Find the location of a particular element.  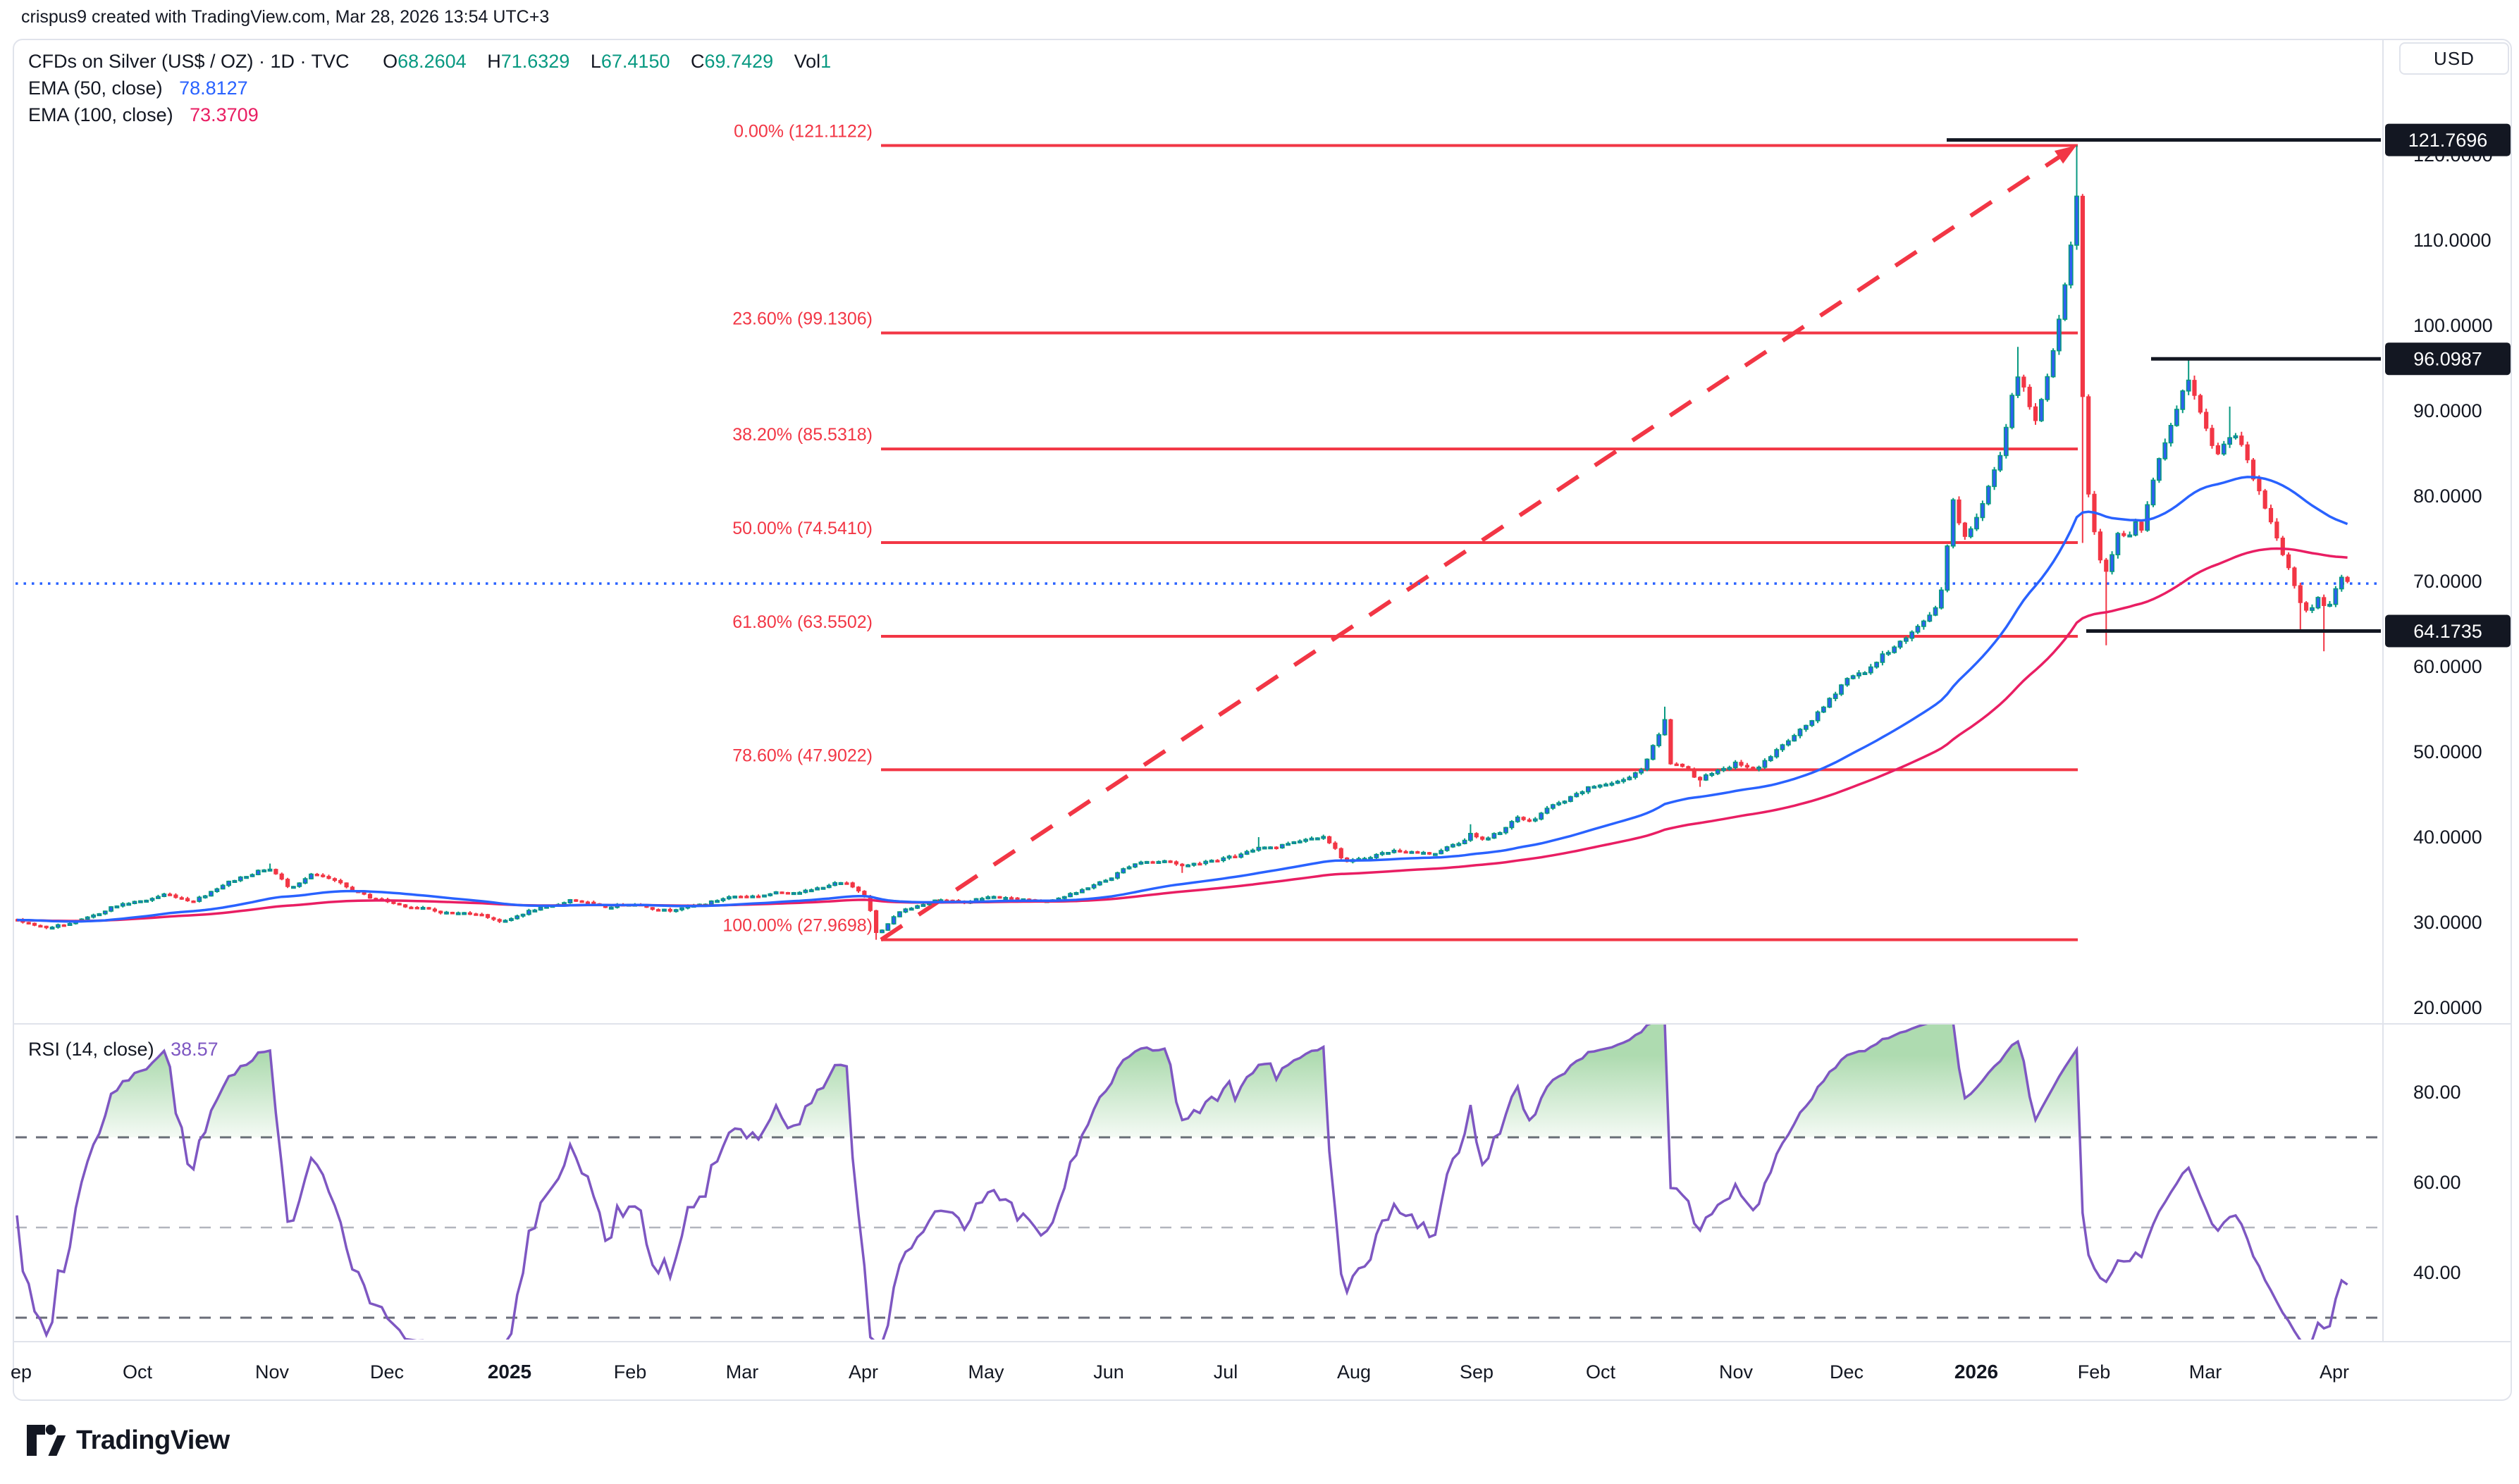

time-tick-label: Sep is located at coordinates (1476, 1372).